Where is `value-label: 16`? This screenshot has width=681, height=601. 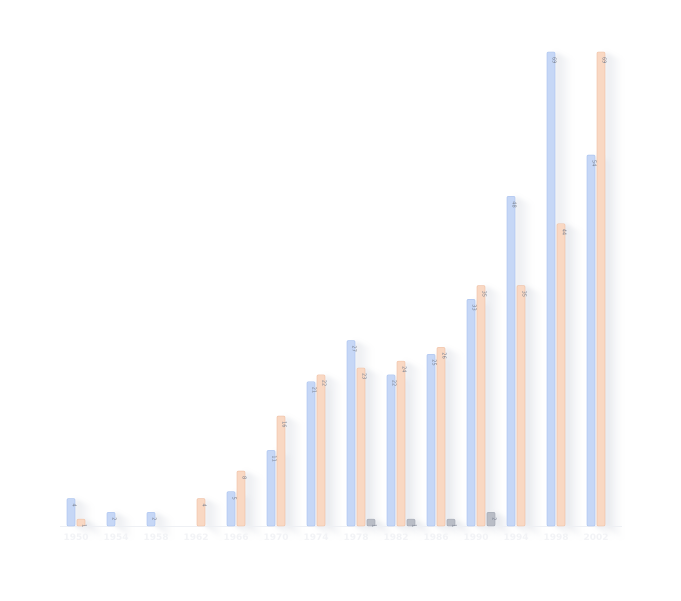 value-label: 16 is located at coordinates (284, 424).